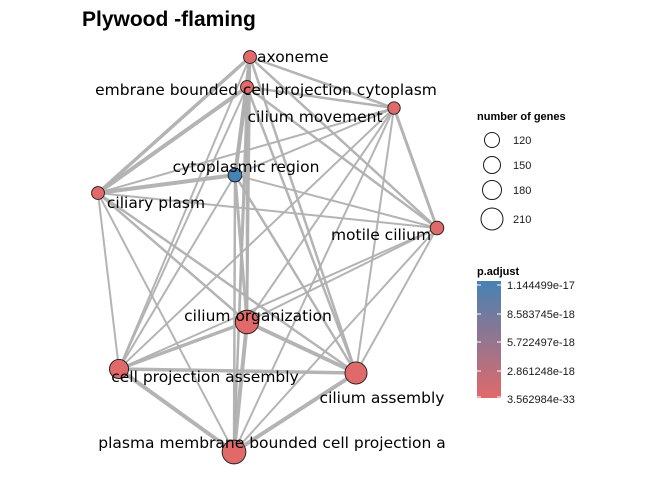 The image size is (672, 480). I want to click on edge-motile-cilium--cell-projection-assembly, so click(278, 298).